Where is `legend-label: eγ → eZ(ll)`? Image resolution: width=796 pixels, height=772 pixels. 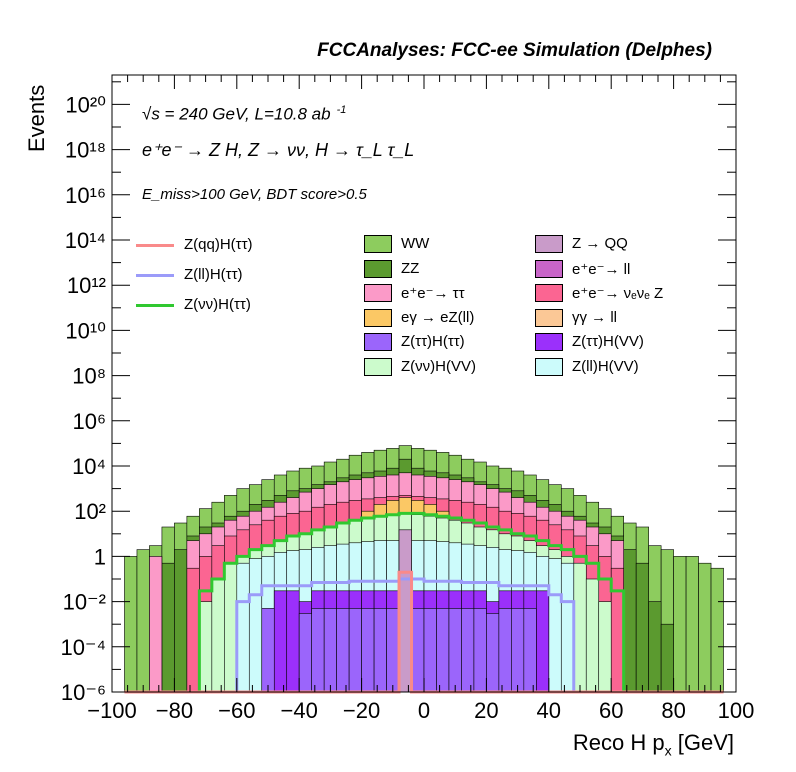
legend-label: eγ → eZ(ll) is located at coordinates (438, 317).